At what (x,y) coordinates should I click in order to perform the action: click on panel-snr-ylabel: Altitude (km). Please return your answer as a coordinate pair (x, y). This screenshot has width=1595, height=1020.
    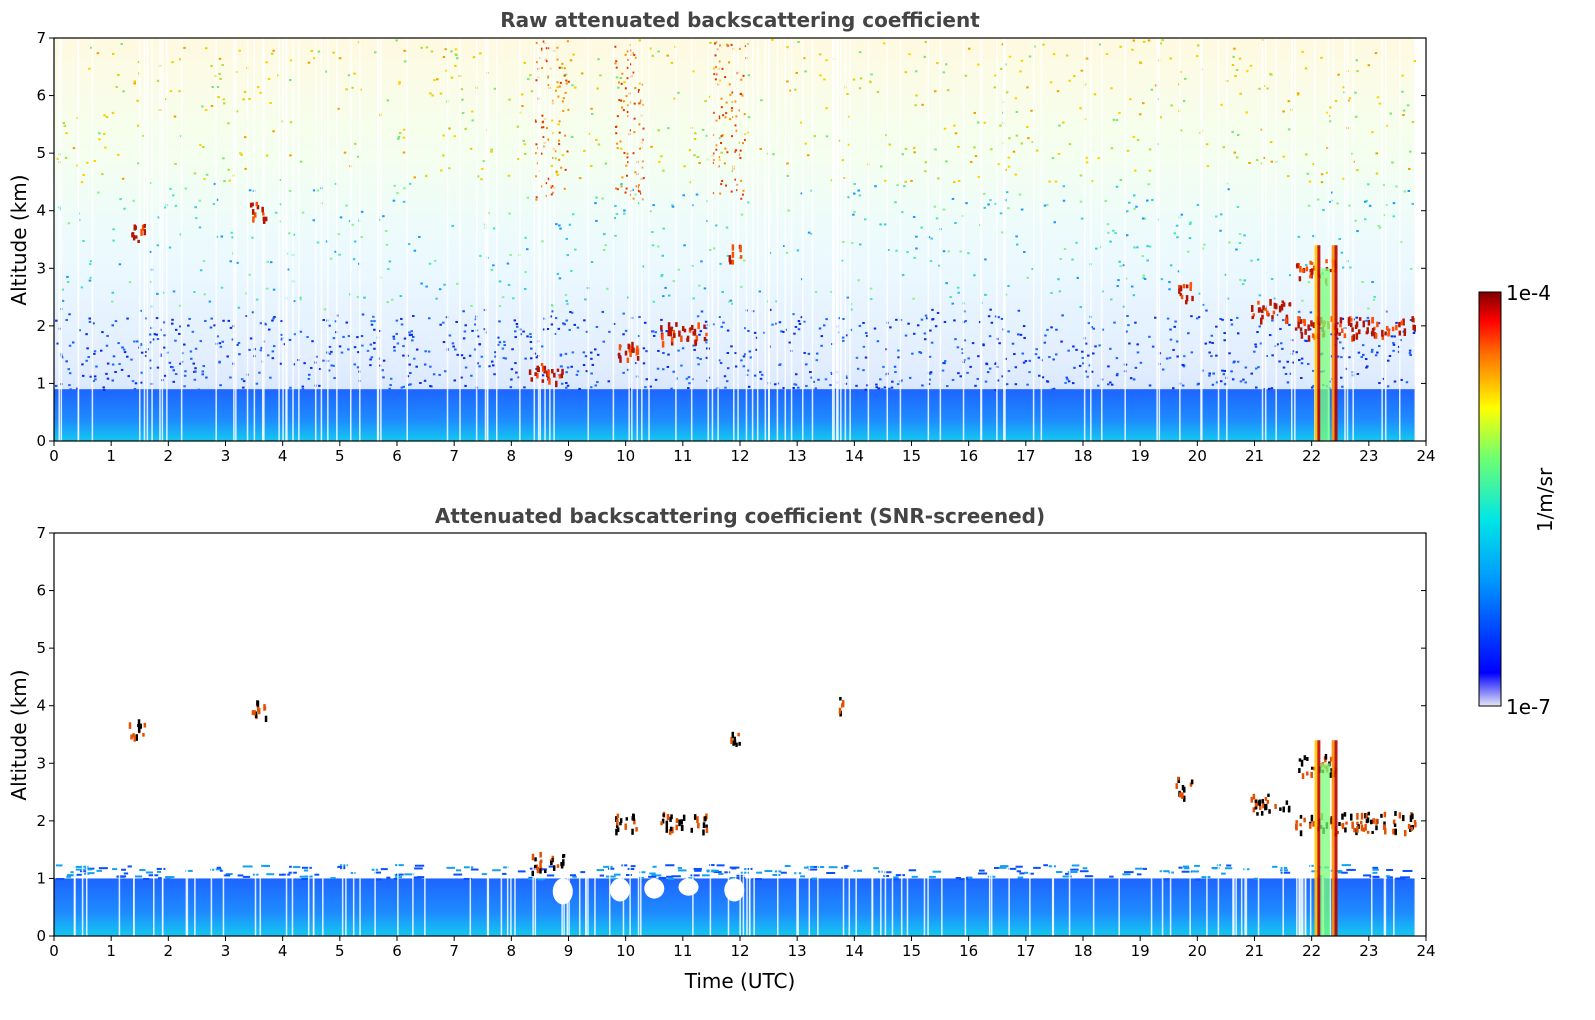
    Looking at the image, I should click on (19, 734).